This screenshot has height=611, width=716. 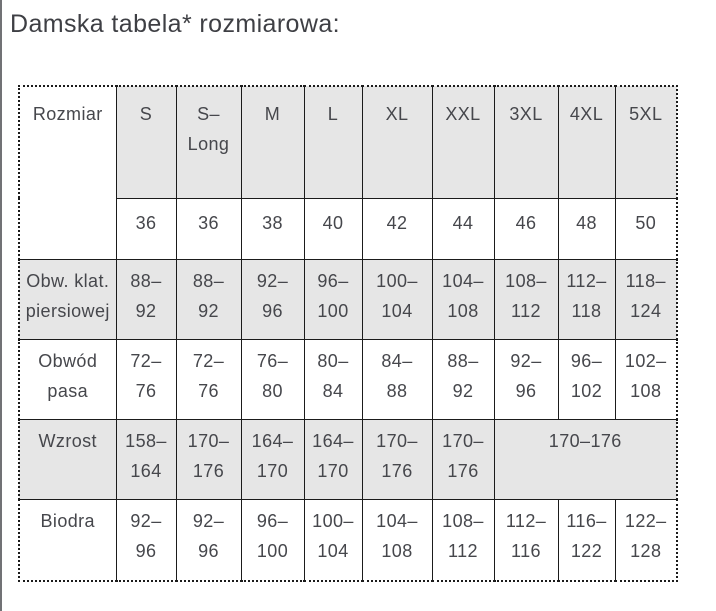 I want to click on confection-number-cell: 46, so click(x=526, y=228).